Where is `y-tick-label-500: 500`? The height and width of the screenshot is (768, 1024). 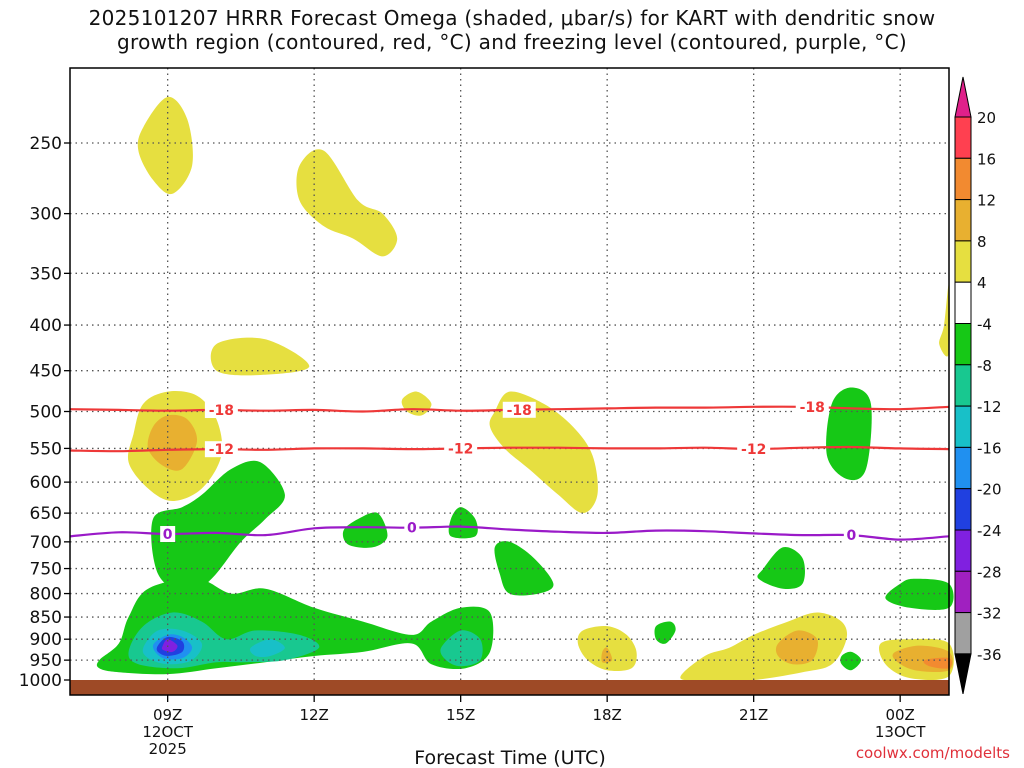
y-tick-label-500: 500 is located at coordinates (46, 413).